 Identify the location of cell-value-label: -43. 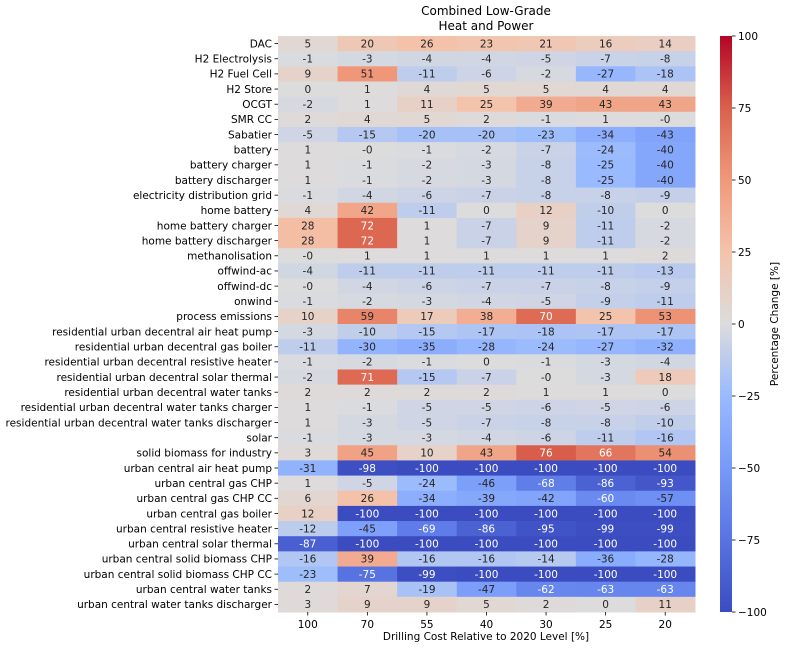
(665, 135).